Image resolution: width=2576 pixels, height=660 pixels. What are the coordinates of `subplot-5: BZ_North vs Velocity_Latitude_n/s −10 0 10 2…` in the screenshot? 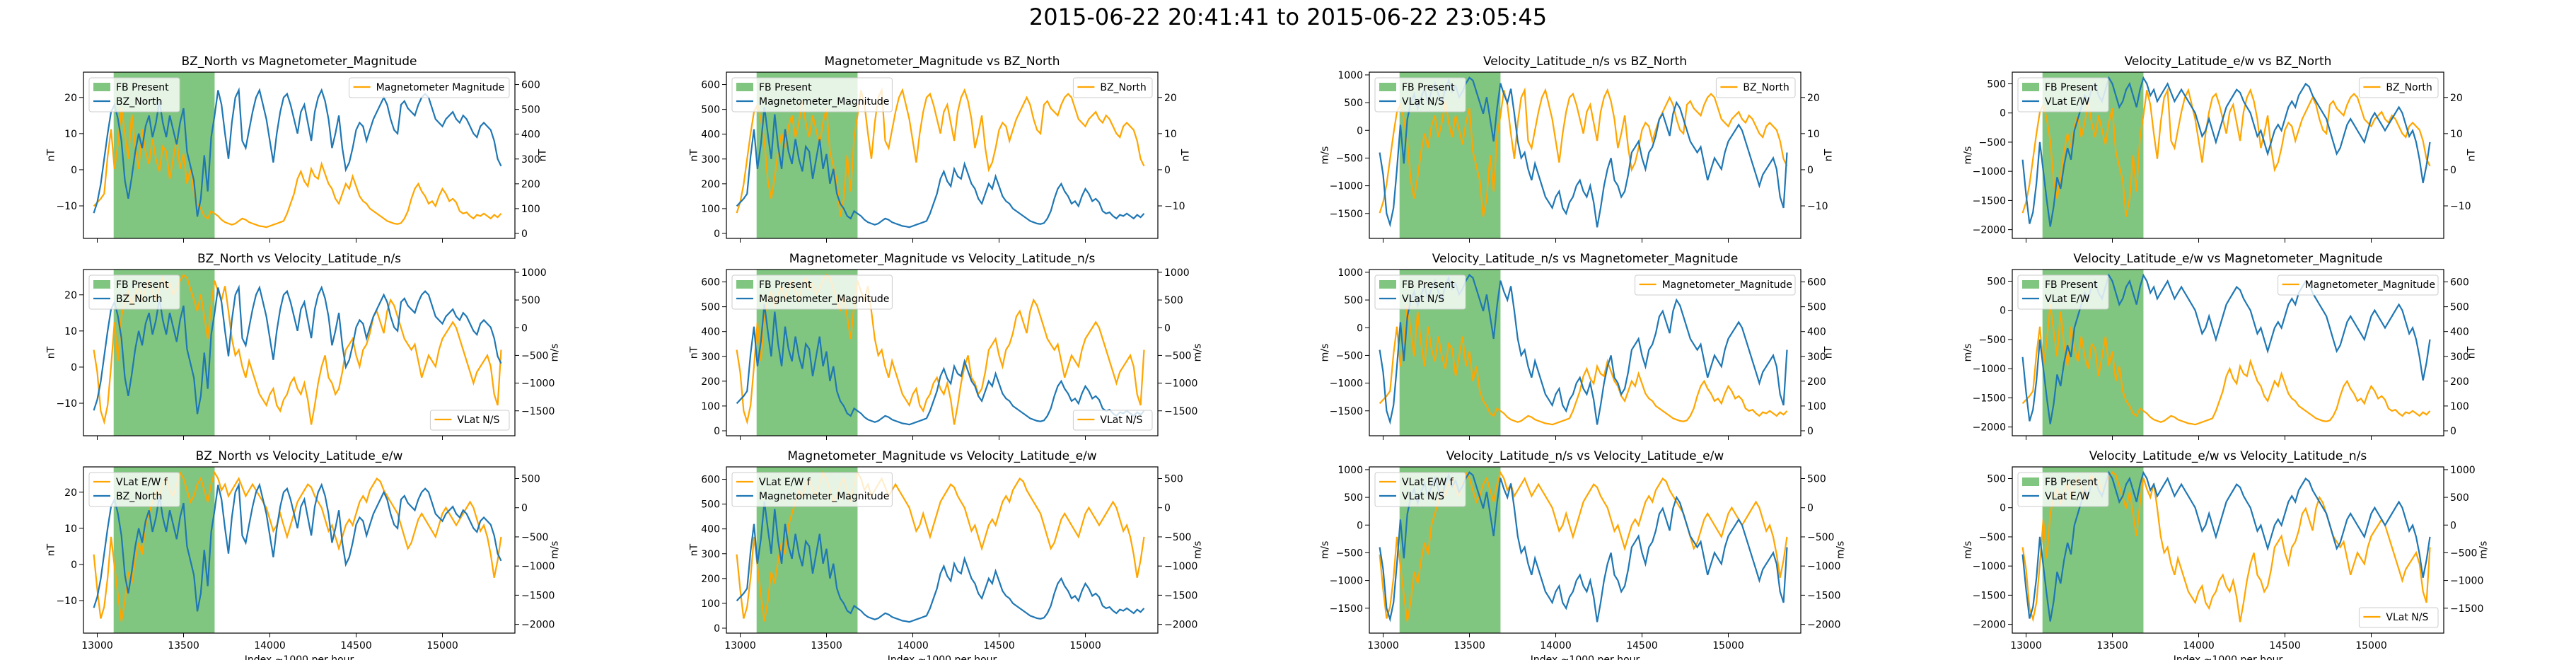 It's located at (303, 346).